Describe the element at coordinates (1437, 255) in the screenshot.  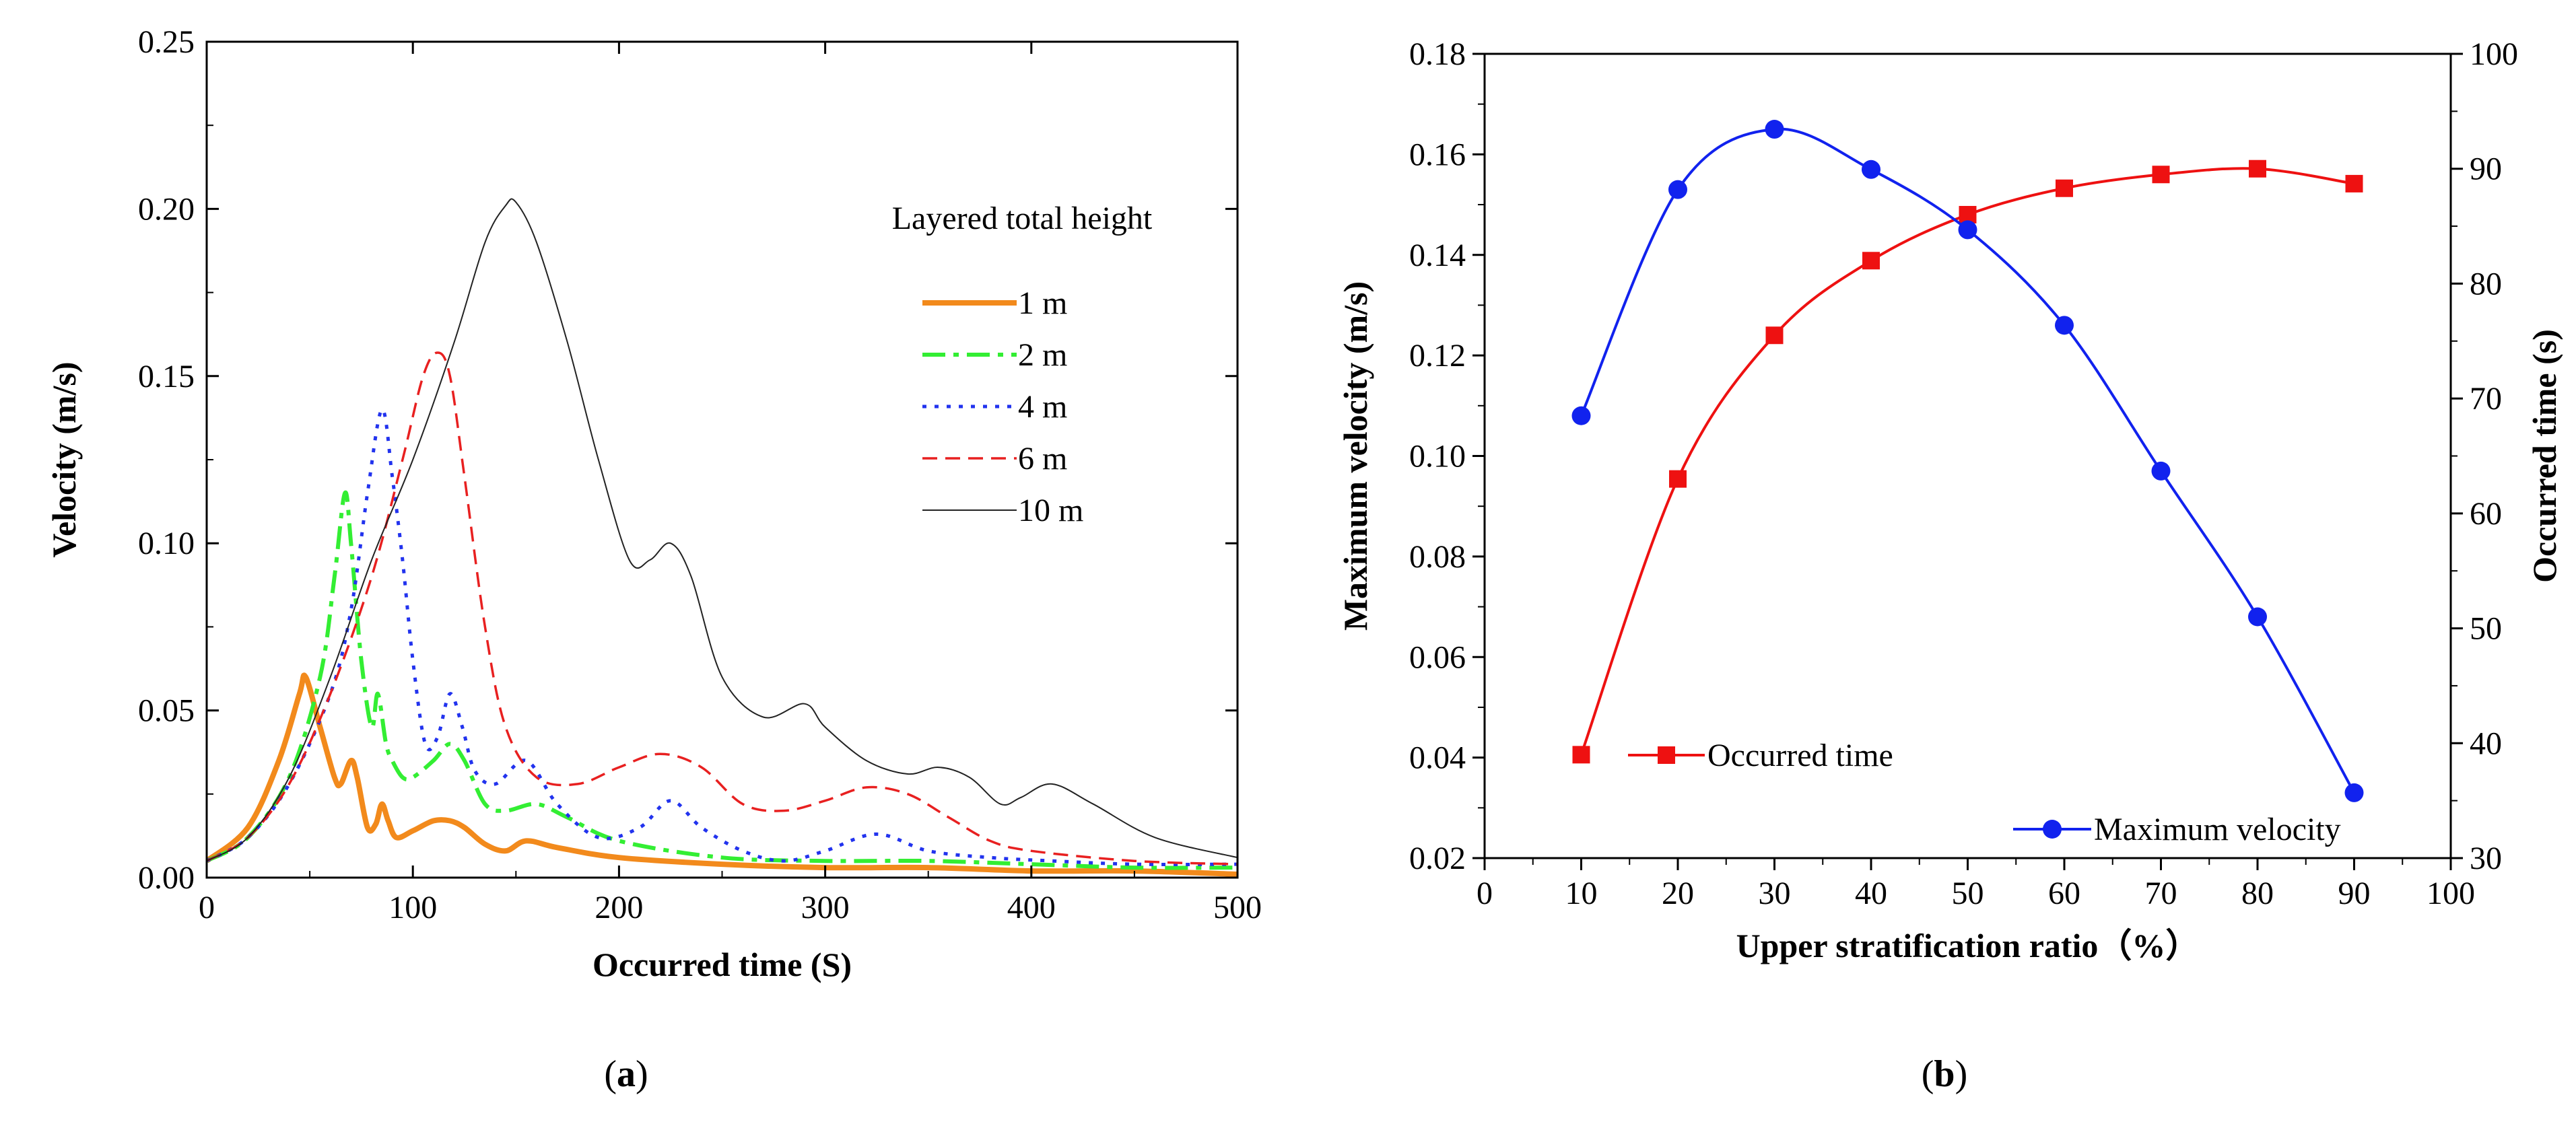
I see `y-tick-label-left-b: 0.14` at that location.